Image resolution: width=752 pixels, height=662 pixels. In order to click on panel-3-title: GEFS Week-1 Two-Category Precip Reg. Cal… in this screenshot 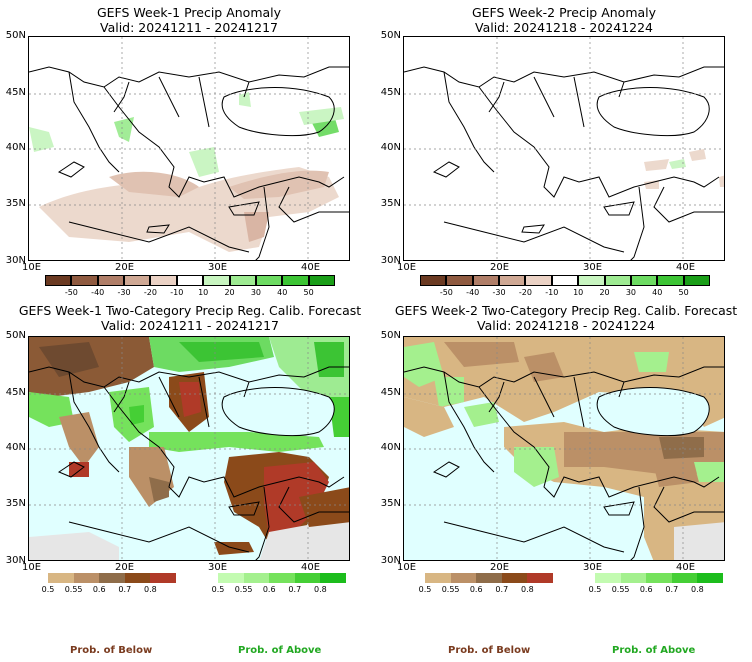, I will do `click(190, 318)`.